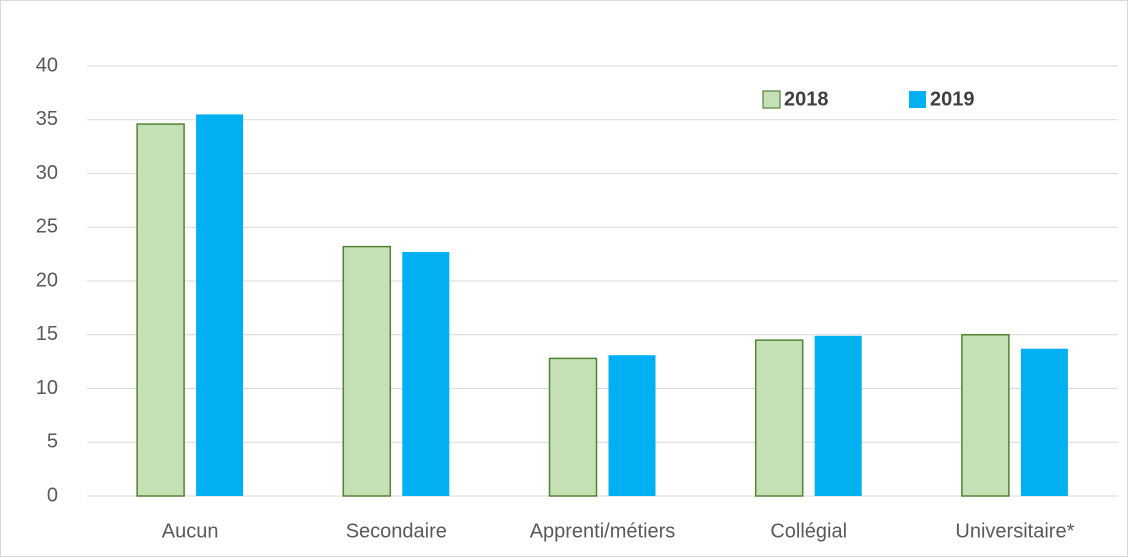 The image size is (1128, 557). I want to click on y-tick-label: 20, so click(47, 280).